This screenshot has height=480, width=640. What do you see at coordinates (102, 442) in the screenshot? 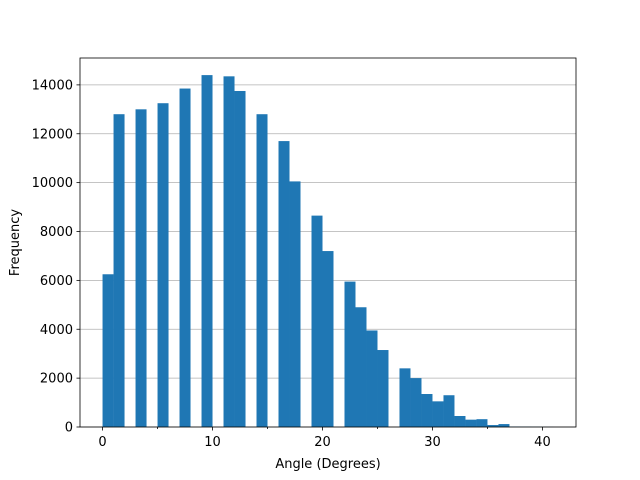
I see `x-tick-label: 0` at bounding box center [102, 442].